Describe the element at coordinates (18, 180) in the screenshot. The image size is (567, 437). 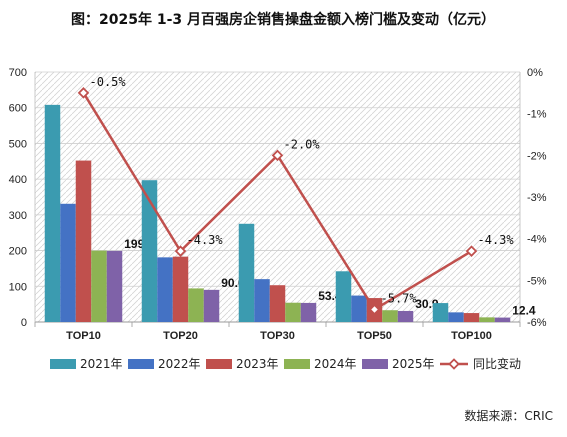
I see `y-tick-label-left: 400` at that location.